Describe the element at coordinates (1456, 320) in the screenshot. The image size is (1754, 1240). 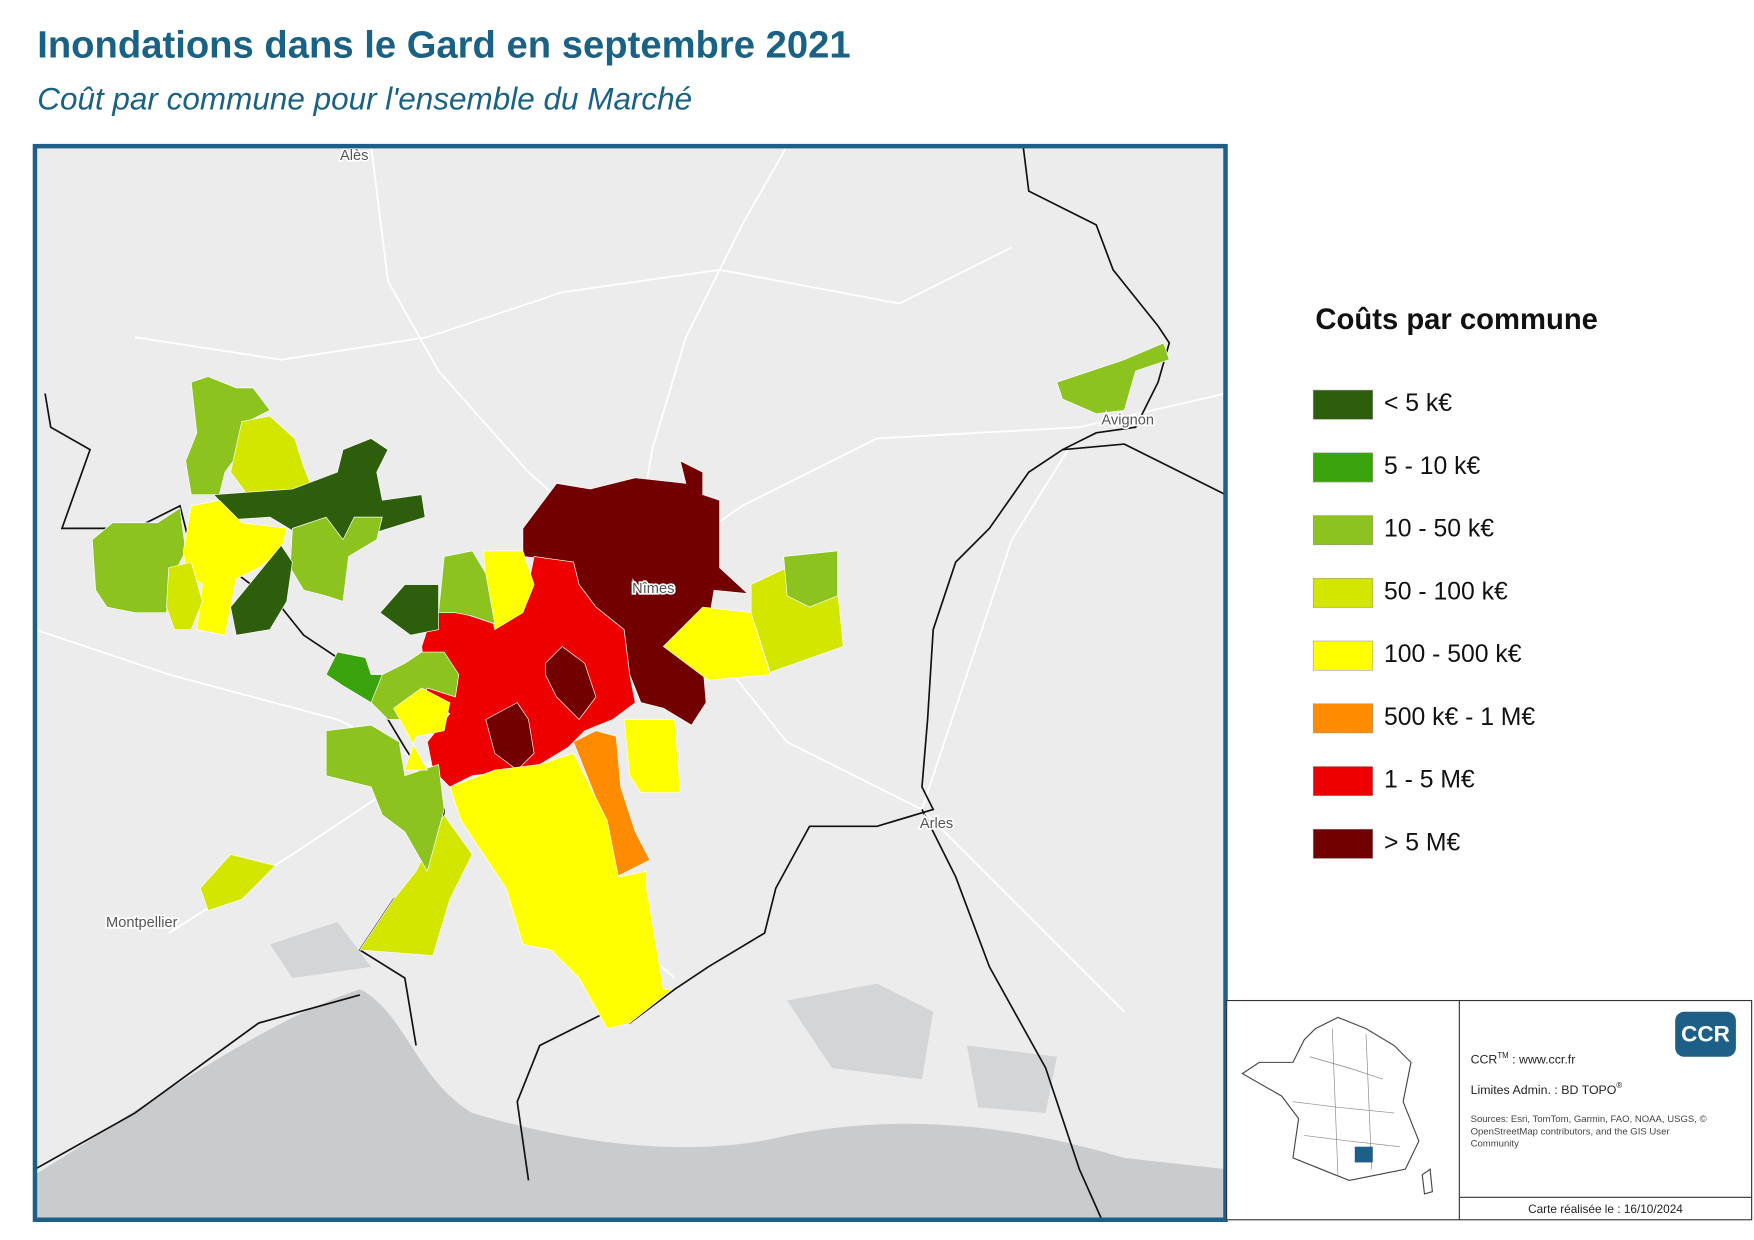
I see `legend-title: Coûts par commune` at that location.